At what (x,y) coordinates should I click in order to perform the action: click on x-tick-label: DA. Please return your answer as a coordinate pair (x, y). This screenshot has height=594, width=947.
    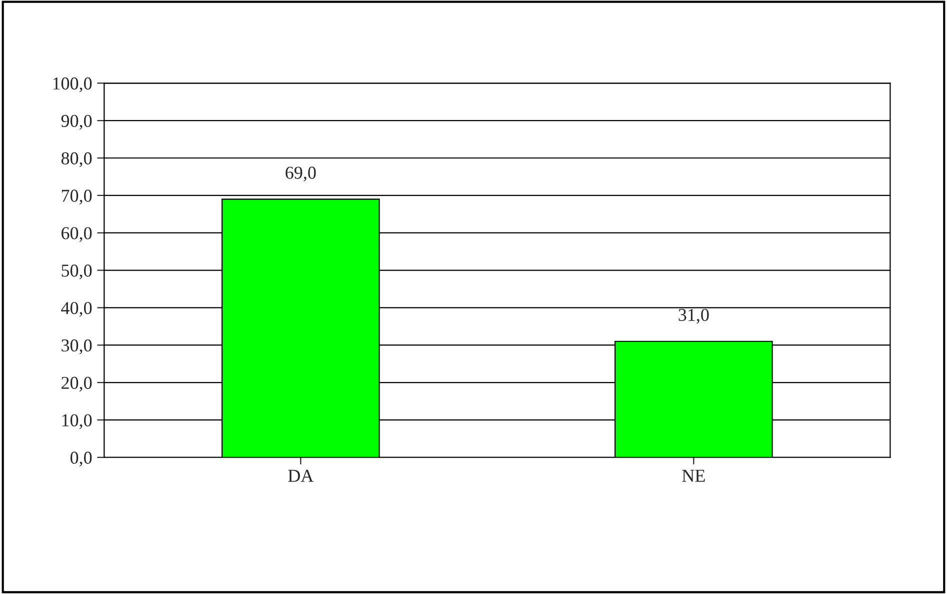
    Looking at the image, I should click on (301, 476).